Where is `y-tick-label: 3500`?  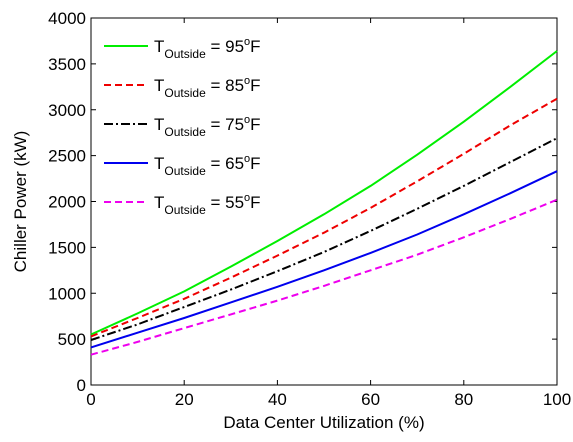 y-tick-label: 3500 is located at coordinates (67, 64).